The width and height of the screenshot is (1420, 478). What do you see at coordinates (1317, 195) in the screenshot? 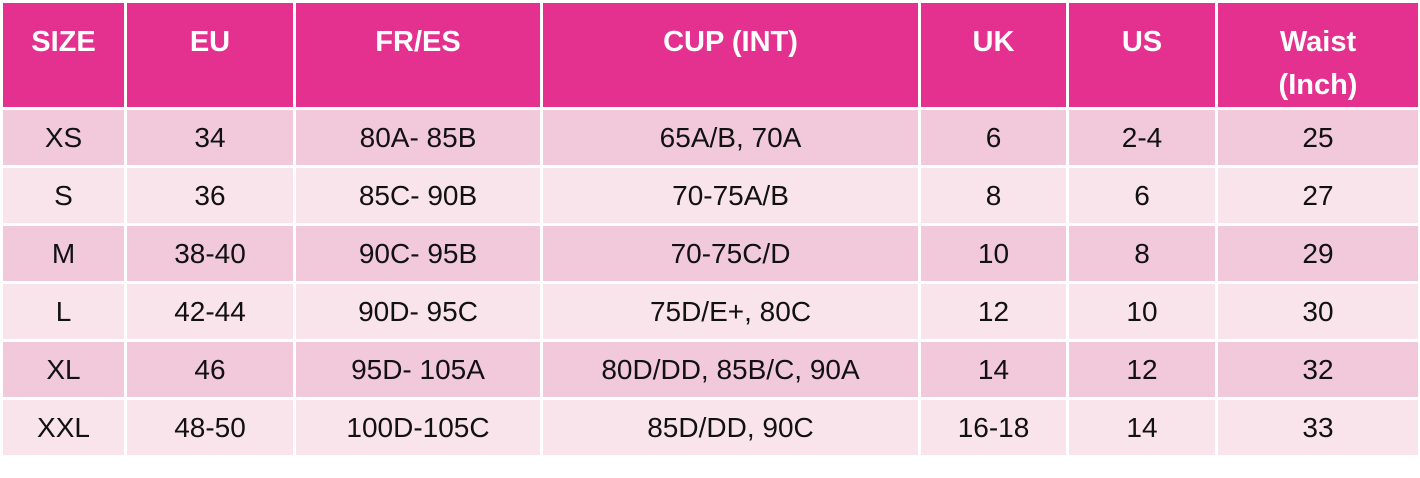
I see `table-cell: 27` at bounding box center [1317, 195].